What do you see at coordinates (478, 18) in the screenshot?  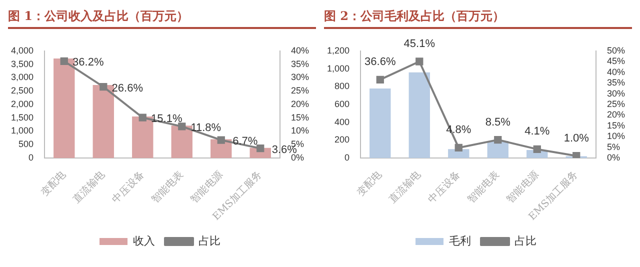 I see `chart-title: 图 2：公司毛利及占比（百万元）` at bounding box center [478, 18].